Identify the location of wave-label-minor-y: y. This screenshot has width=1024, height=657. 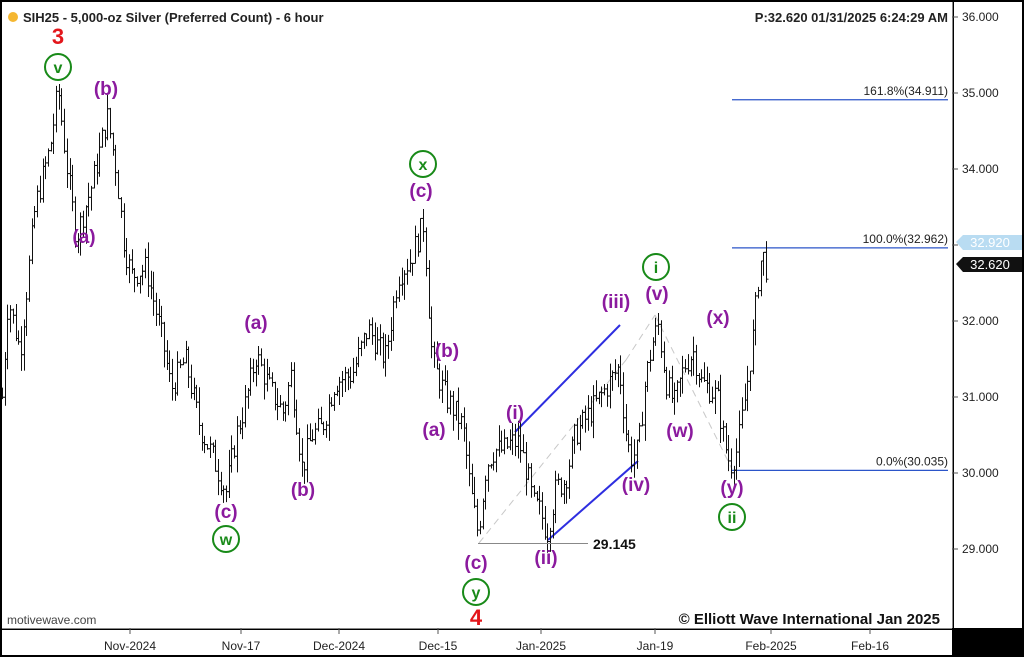
(476, 593).